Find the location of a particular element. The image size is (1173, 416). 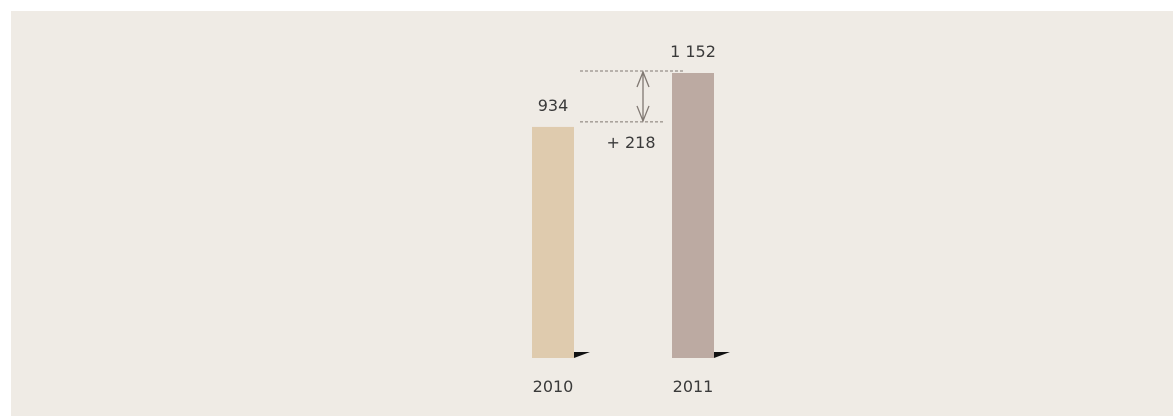

bar-shadow-2011 is located at coordinates (722, 355).